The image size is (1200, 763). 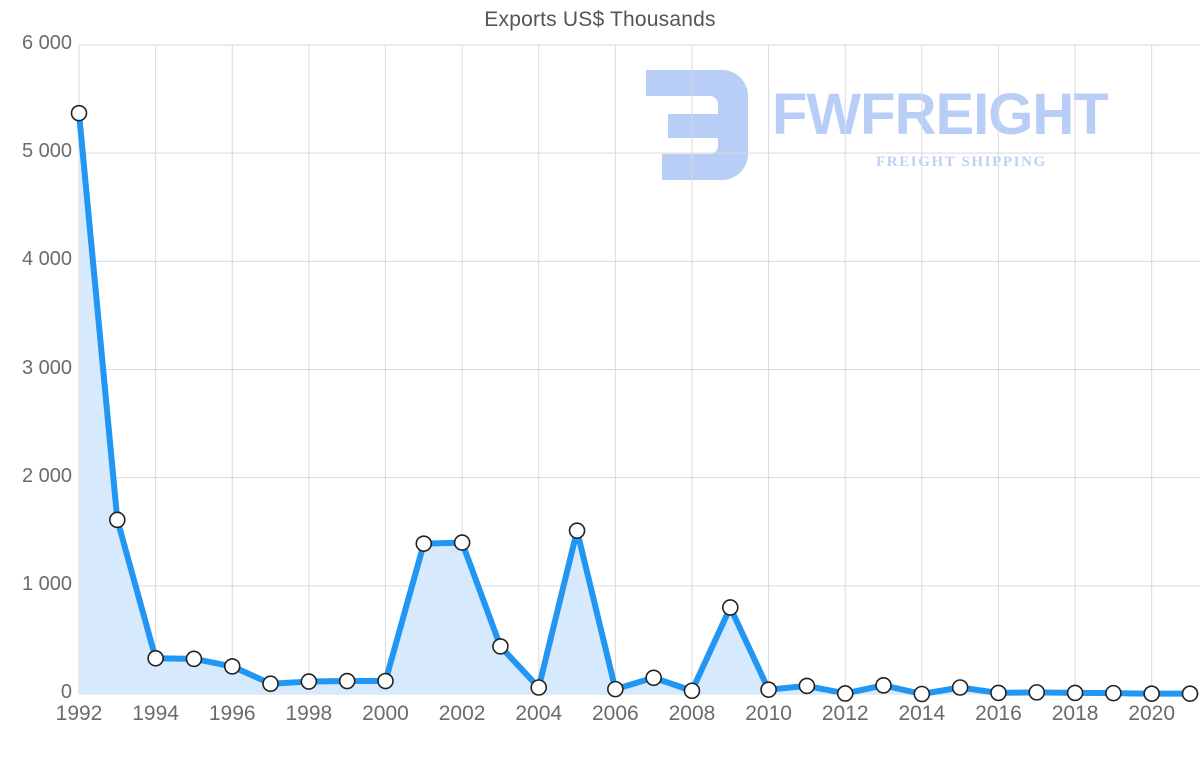 I want to click on y-axis-tick-label: 5 000, so click(x=46, y=151).